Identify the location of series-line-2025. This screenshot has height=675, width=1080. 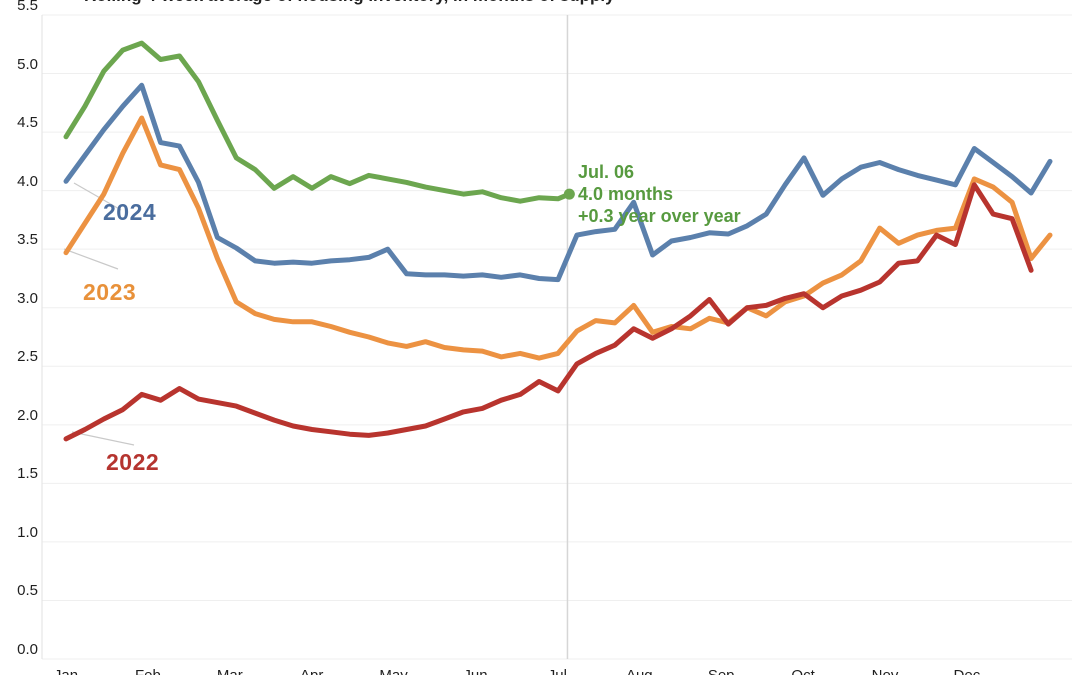
(317, 122).